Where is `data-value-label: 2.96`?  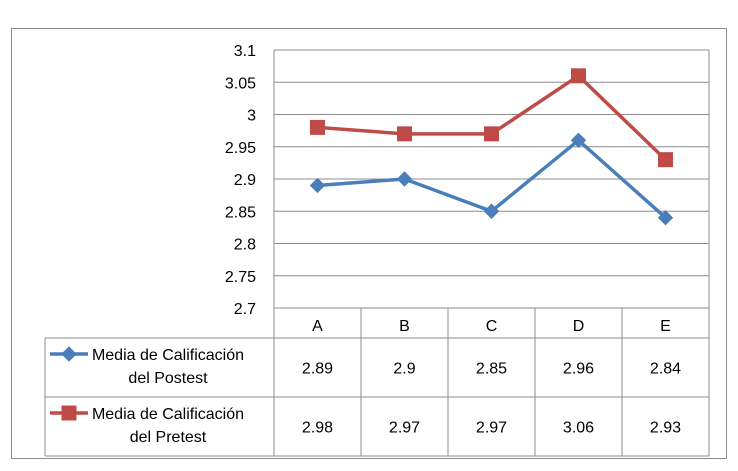
data-value-label: 2.96 is located at coordinates (578, 369).